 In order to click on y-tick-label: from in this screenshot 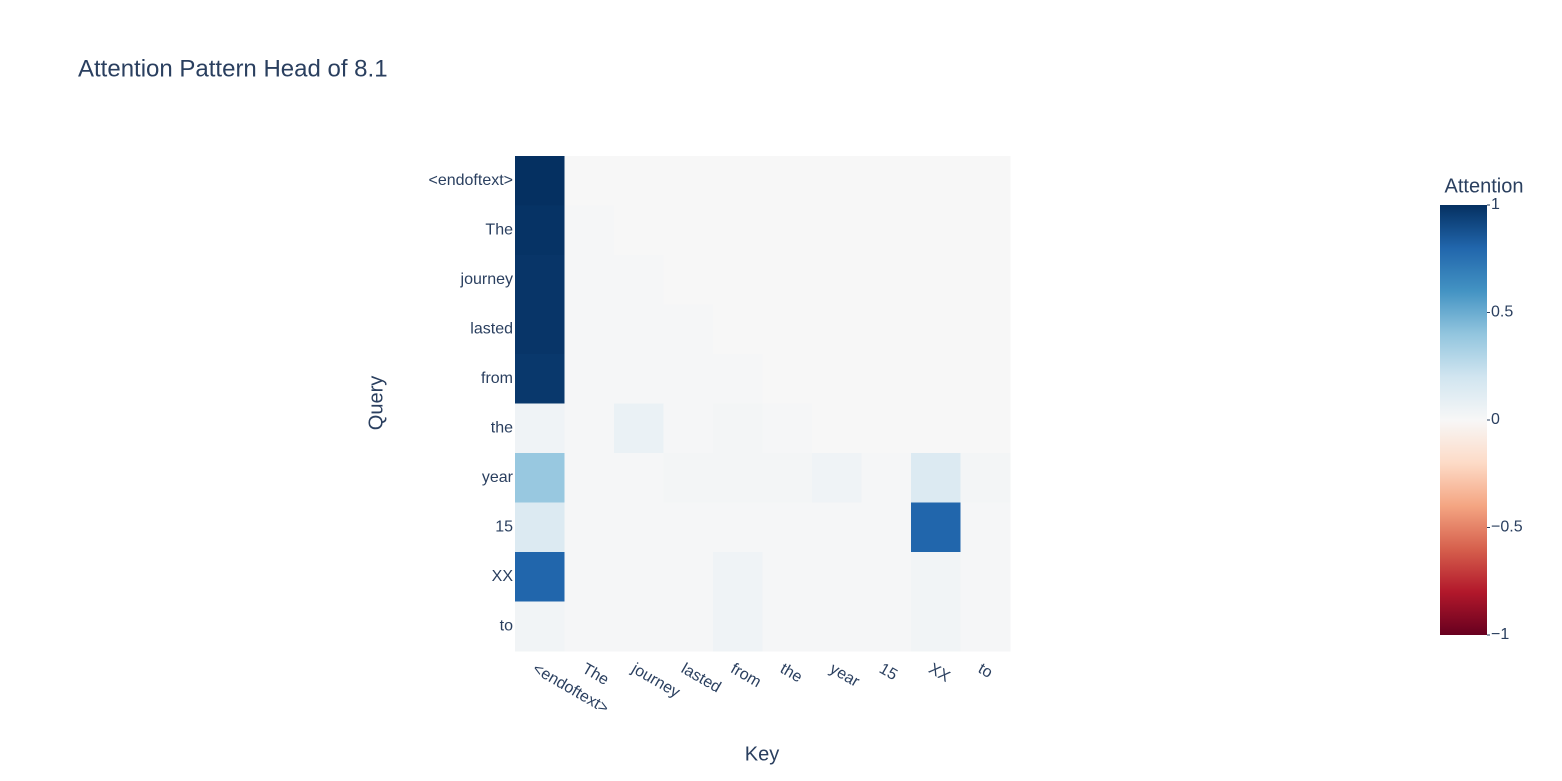, I will do `click(497, 378)`.